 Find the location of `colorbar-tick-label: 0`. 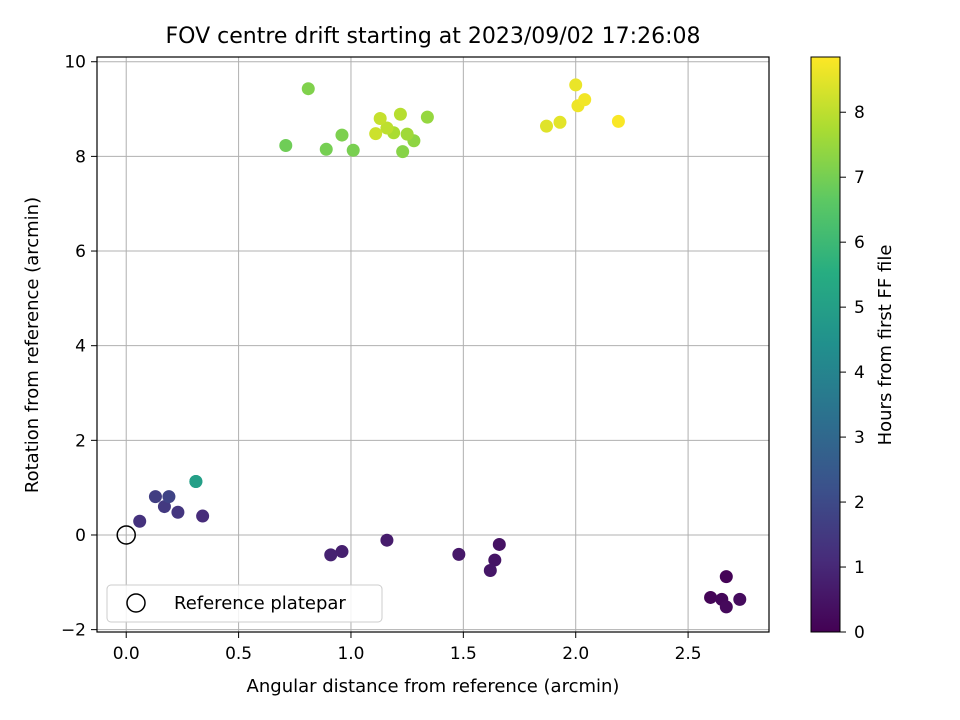

colorbar-tick-label: 0 is located at coordinates (859, 633).